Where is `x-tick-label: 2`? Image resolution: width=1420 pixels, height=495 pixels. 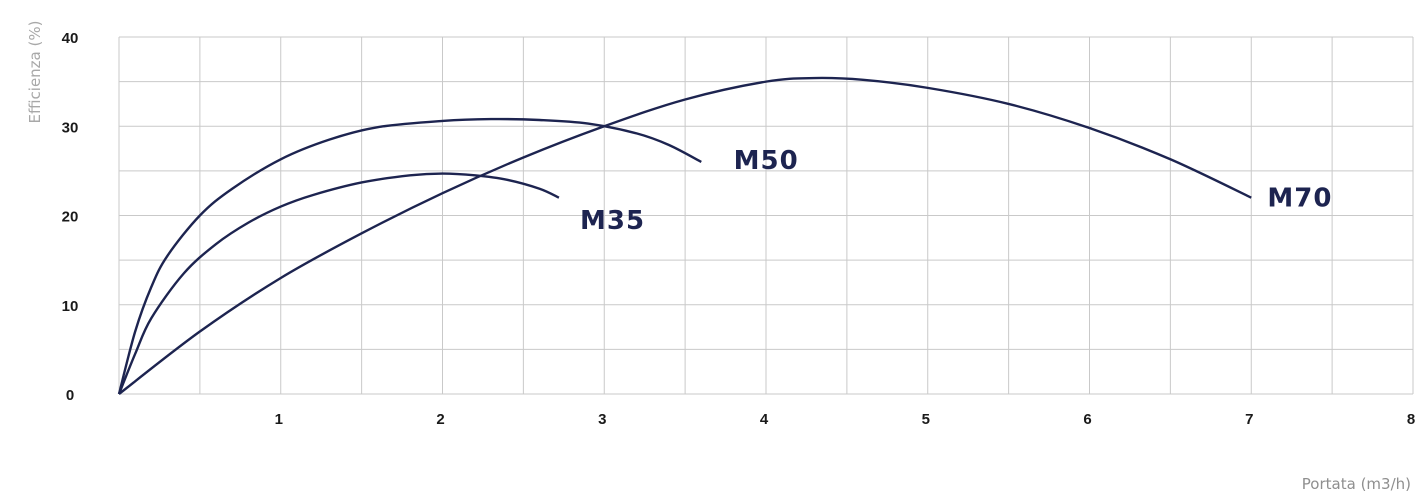 x-tick-label: 2 is located at coordinates (440, 419).